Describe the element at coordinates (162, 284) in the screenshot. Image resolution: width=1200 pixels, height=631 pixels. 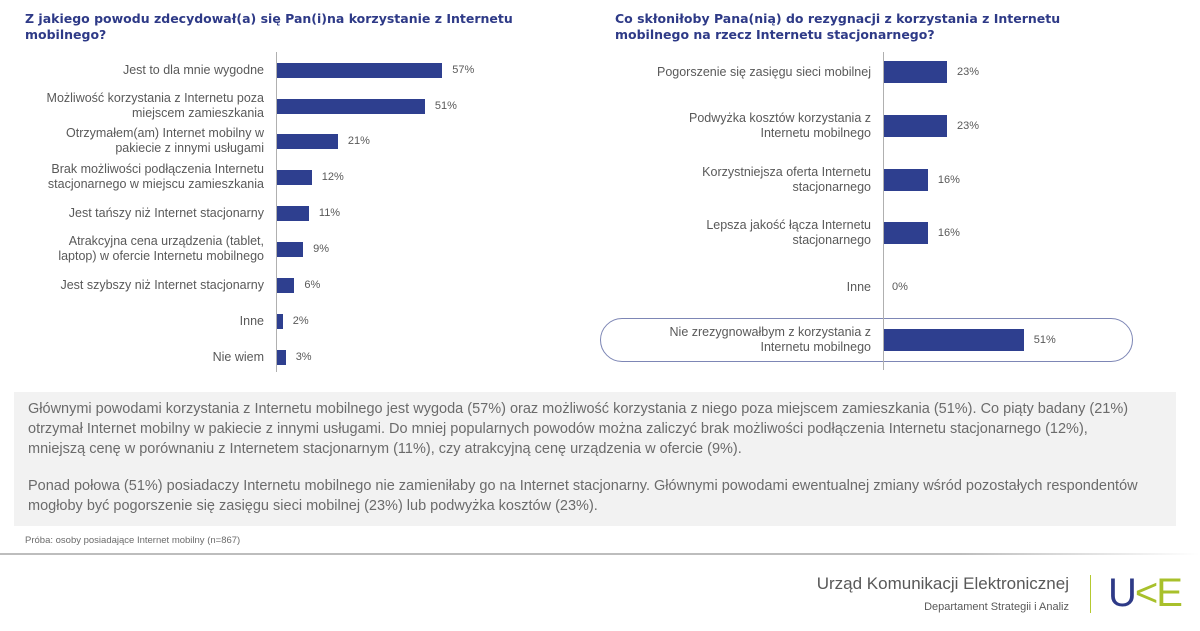
I see `category-label-line: Jest szybszy niż Internet stacjonarny` at that location.